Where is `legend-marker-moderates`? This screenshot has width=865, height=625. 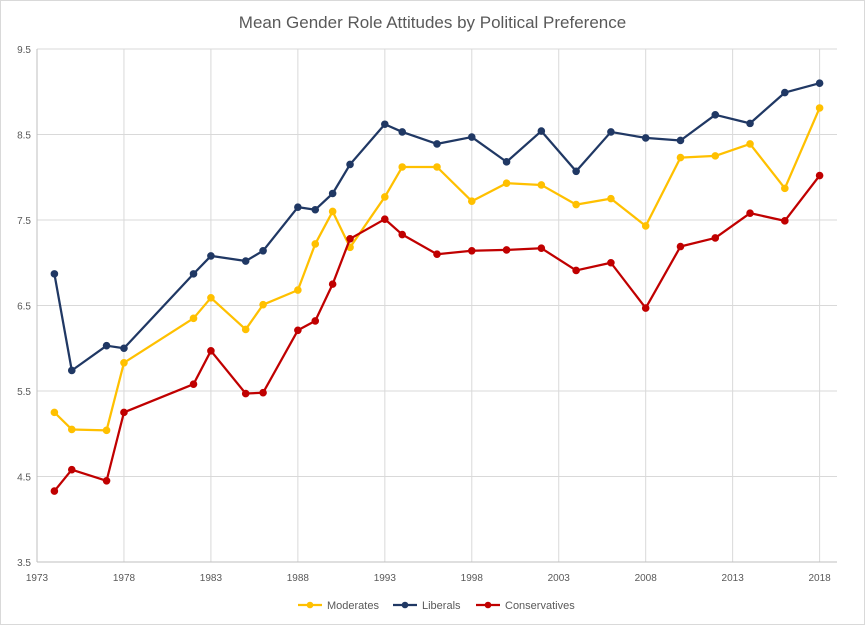 legend-marker-moderates is located at coordinates (310, 605).